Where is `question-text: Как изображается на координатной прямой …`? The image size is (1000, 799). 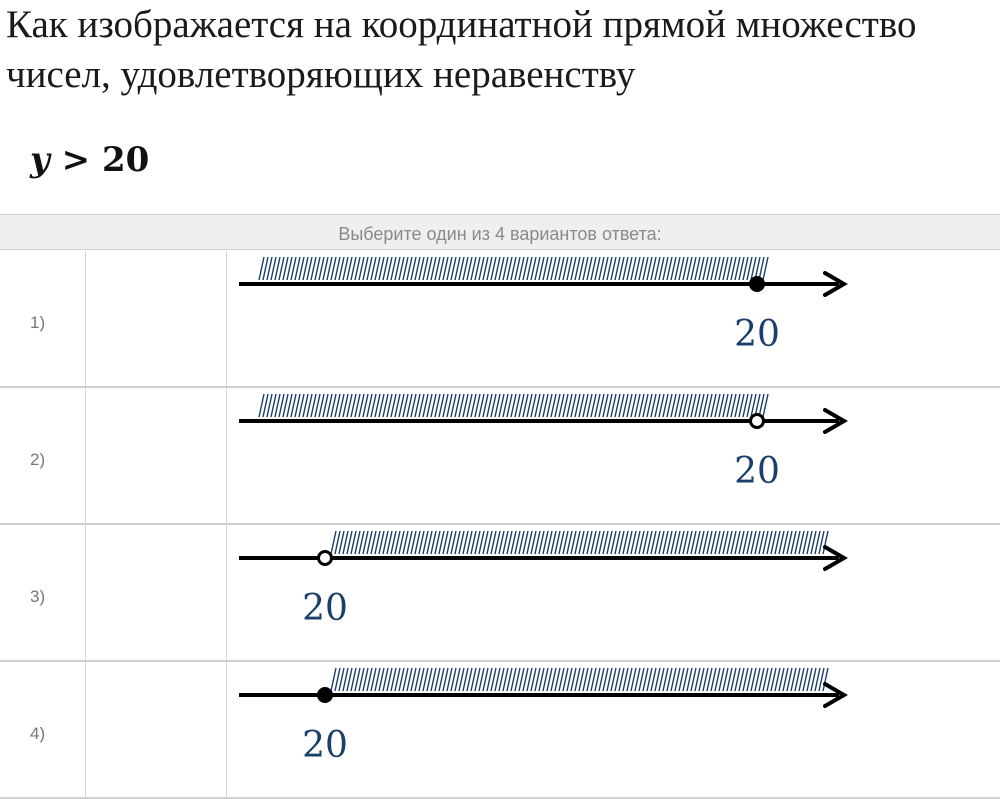
question-text: Как изображается на координатной прямой … is located at coordinates (501, 50).